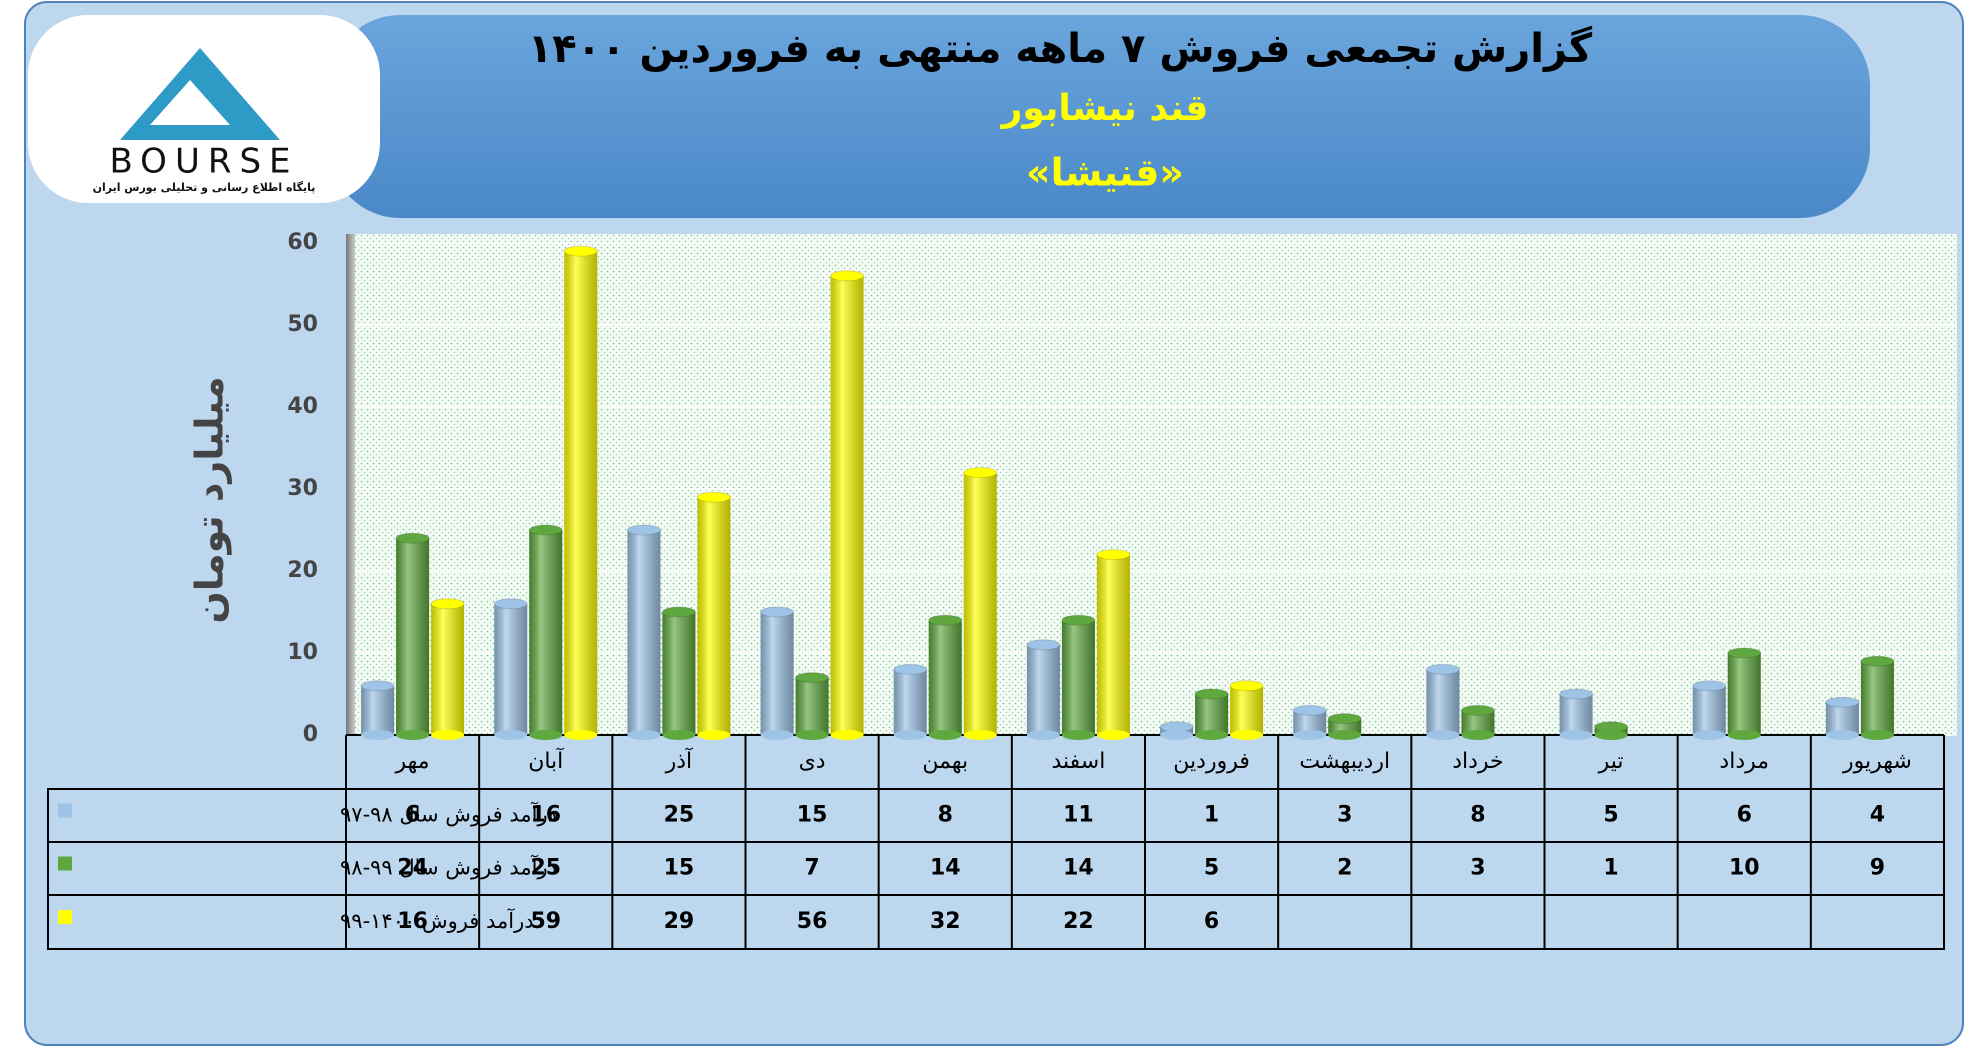 This screenshot has height=1051, width=1986. Describe the element at coordinates (350, 484) in the screenshot. I see `plot-wall` at that location.